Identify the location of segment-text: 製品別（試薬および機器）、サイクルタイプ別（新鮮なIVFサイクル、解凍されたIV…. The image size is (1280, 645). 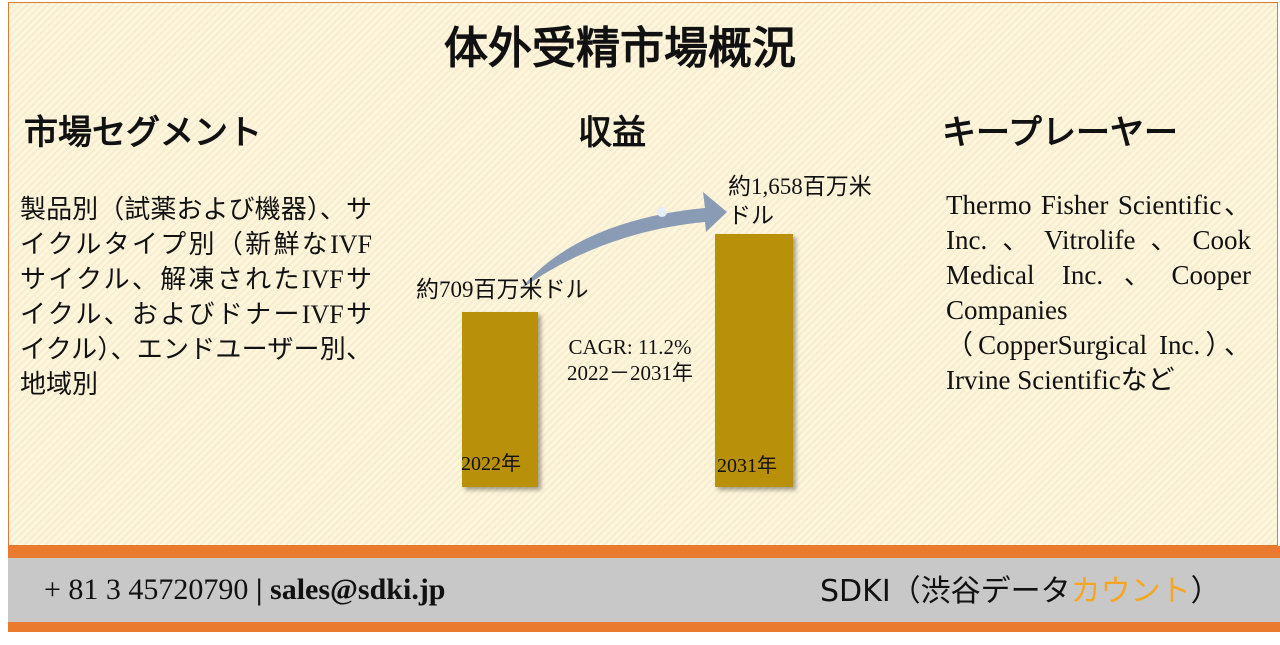
(196, 297).